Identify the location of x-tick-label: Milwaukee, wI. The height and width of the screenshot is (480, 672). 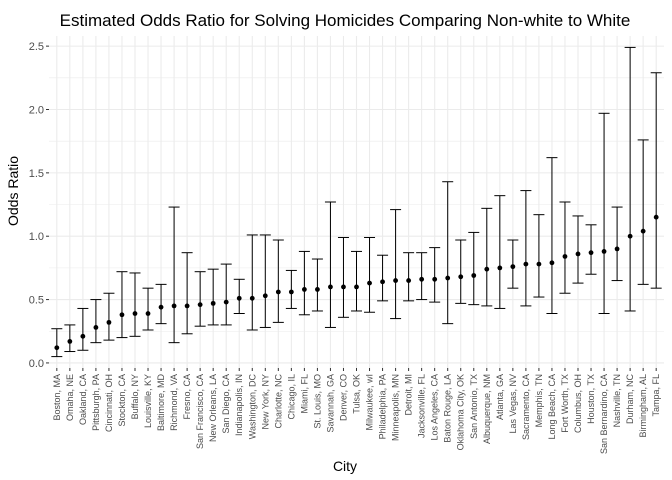
(370, 402).